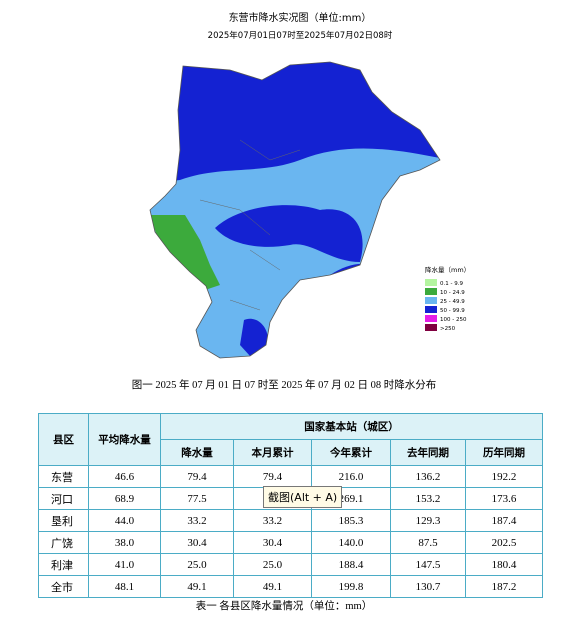 Image resolution: width=568 pixels, height=628 pixels. What do you see at coordinates (124, 542) in the screenshot?
I see `value-cell: 38.0` at bounding box center [124, 542].